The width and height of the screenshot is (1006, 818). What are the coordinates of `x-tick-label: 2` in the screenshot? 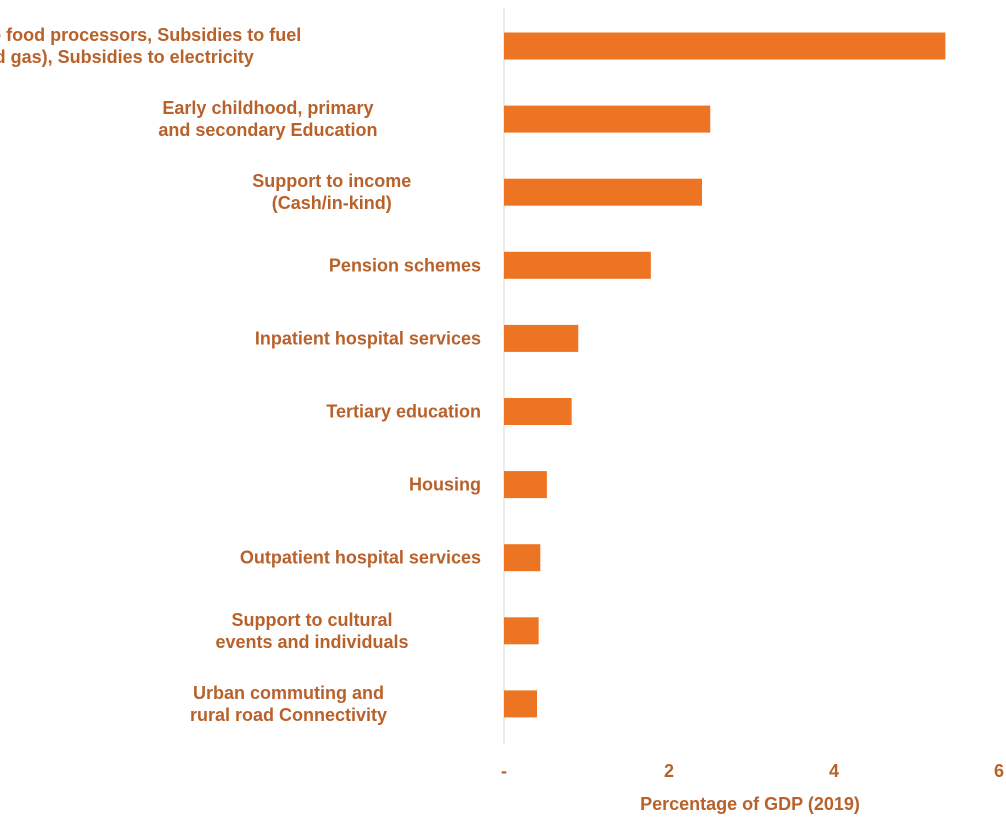 It's located at (669, 771).